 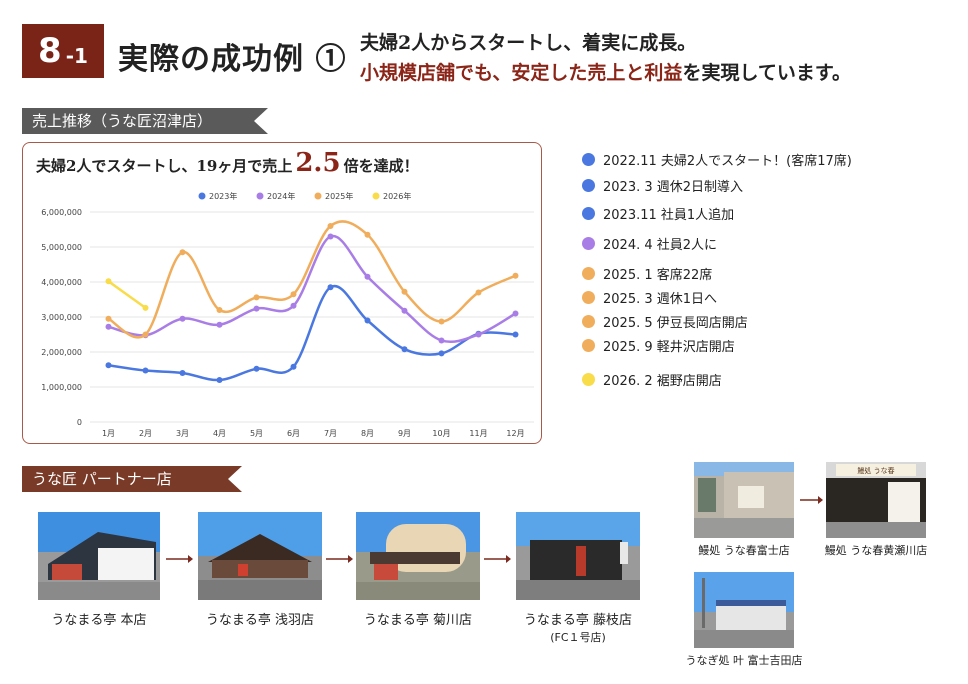 I want to click on x-tick-label: 7月, so click(x=330, y=433).